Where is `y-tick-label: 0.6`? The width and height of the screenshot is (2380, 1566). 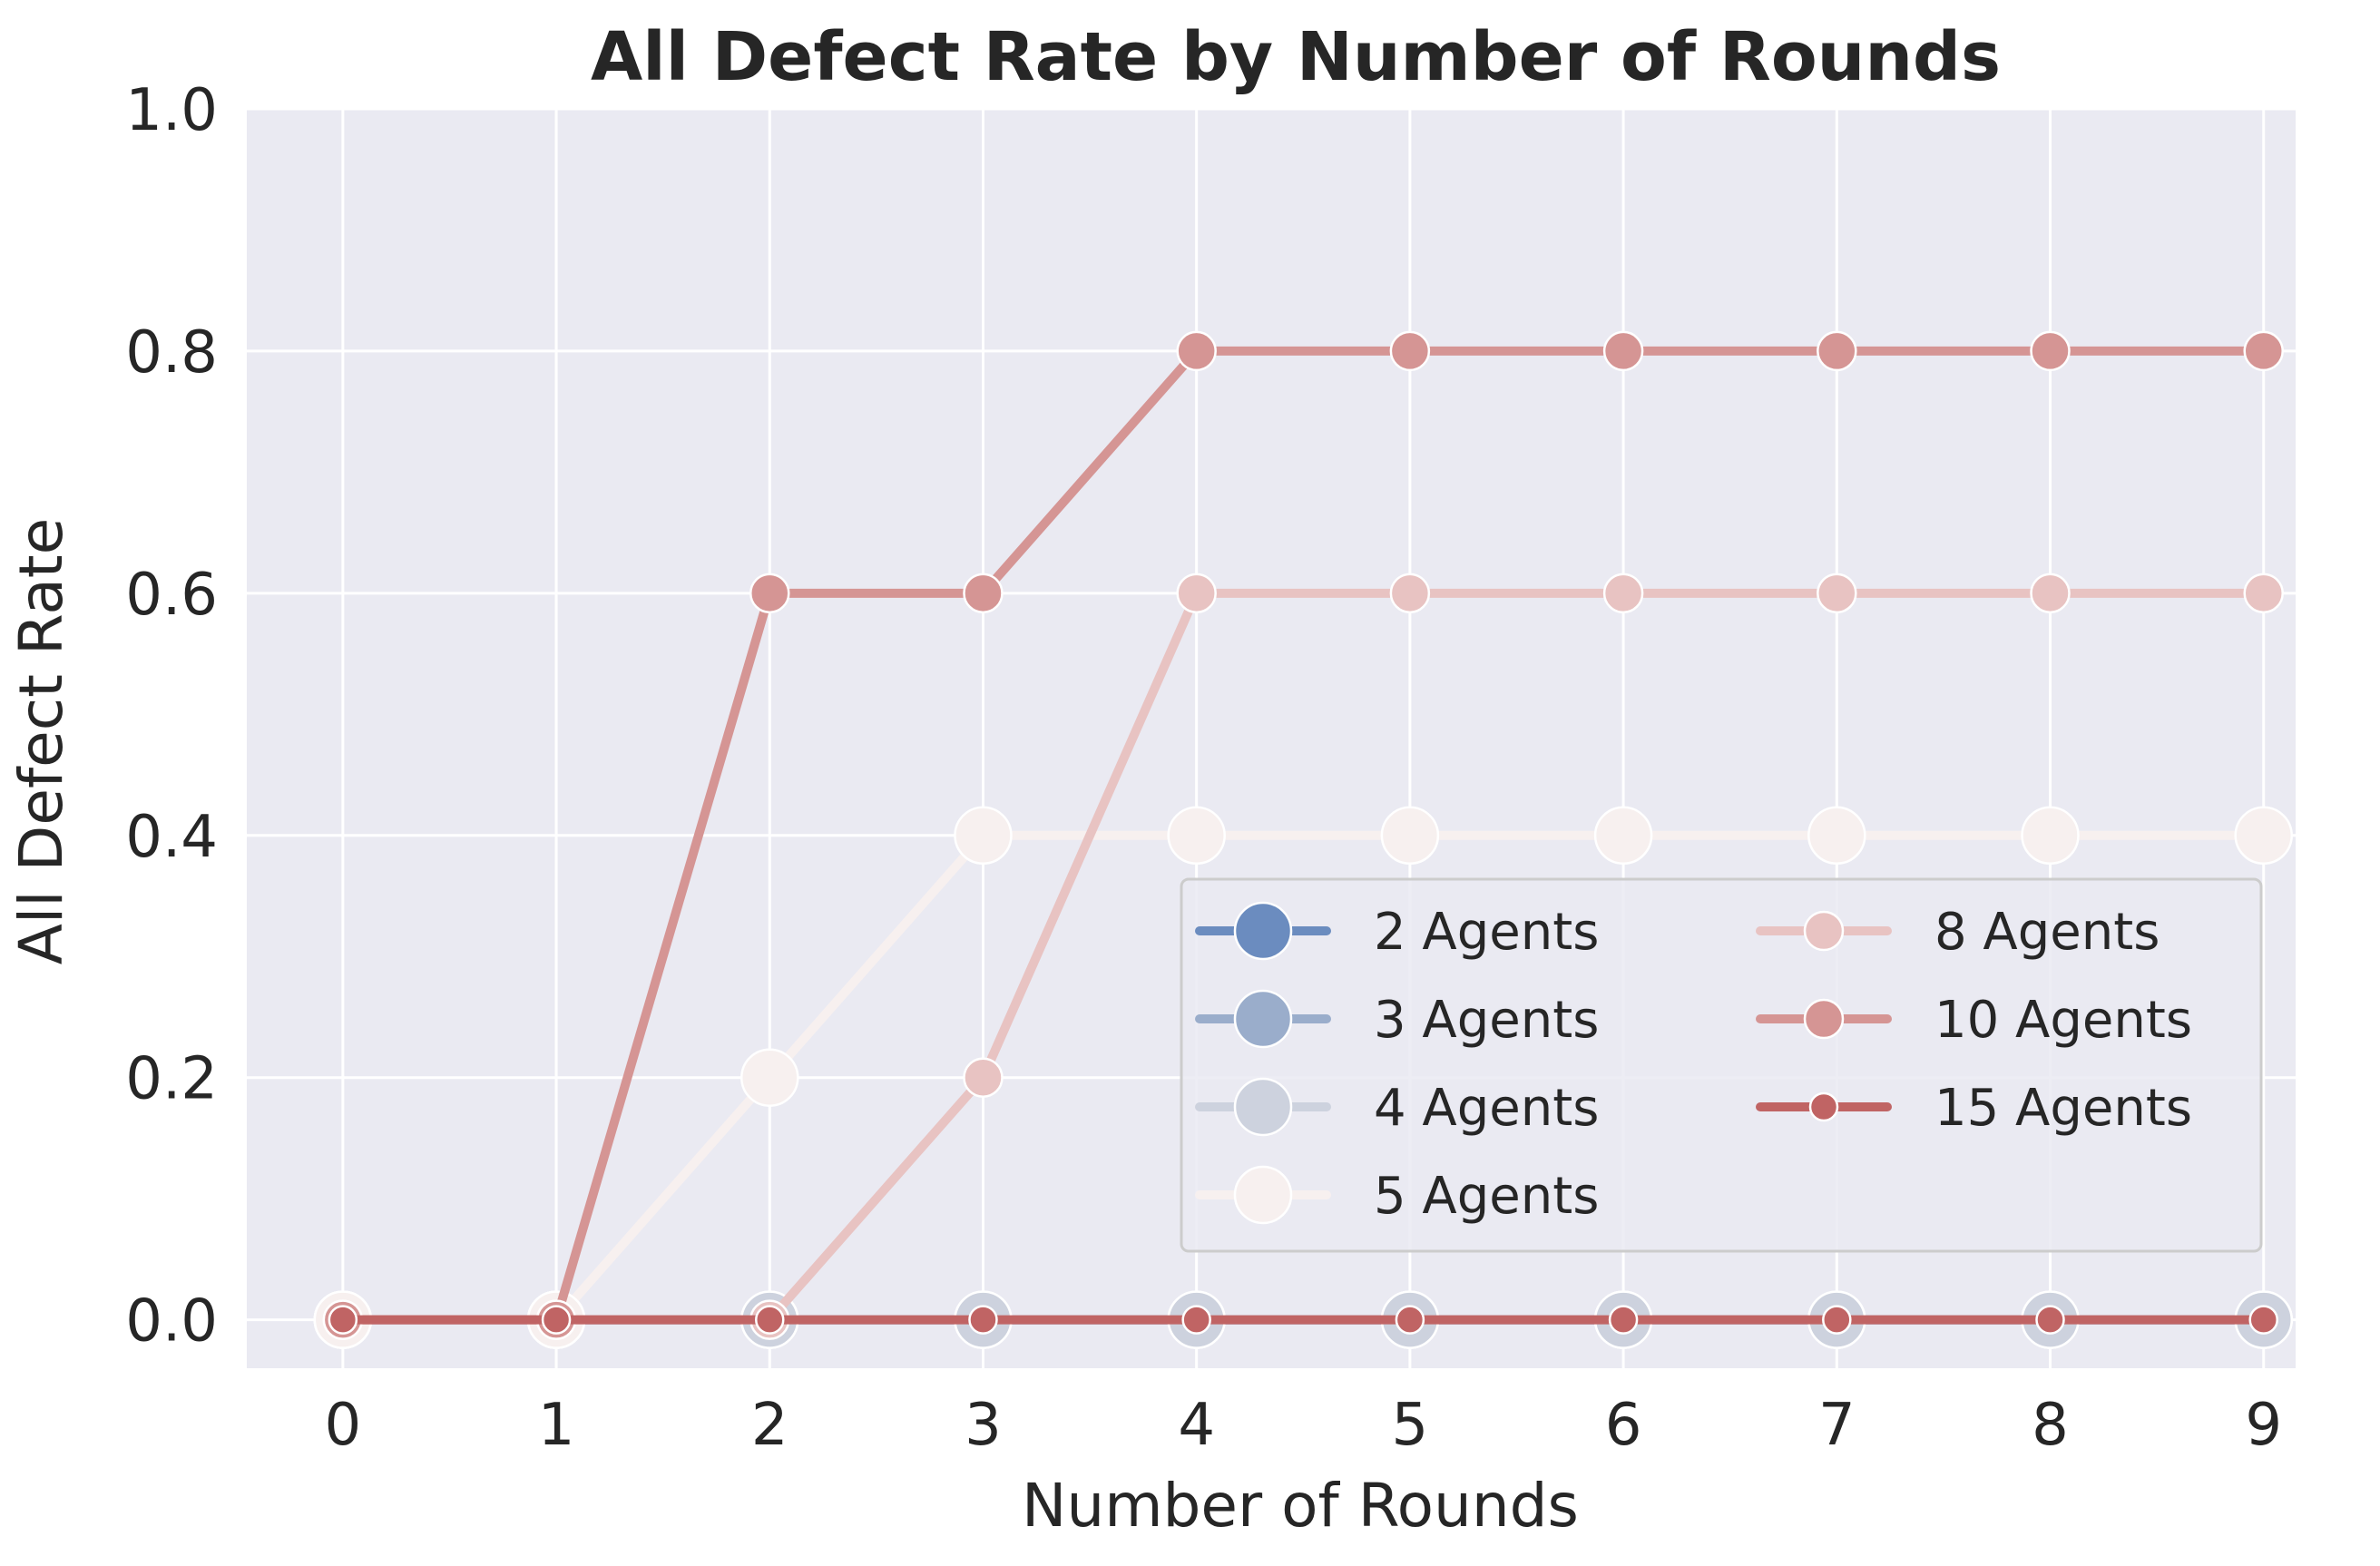
y-tick-label: 0.6 is located at coordinates (172, 595).